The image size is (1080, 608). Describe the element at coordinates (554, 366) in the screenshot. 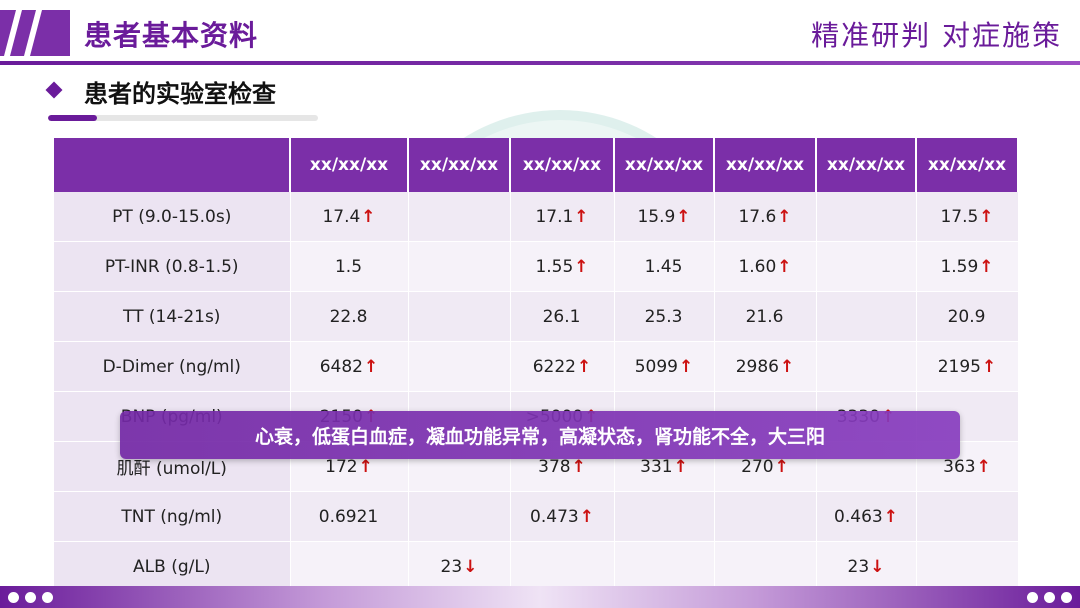

I see `cell-value: 6222` at that location.